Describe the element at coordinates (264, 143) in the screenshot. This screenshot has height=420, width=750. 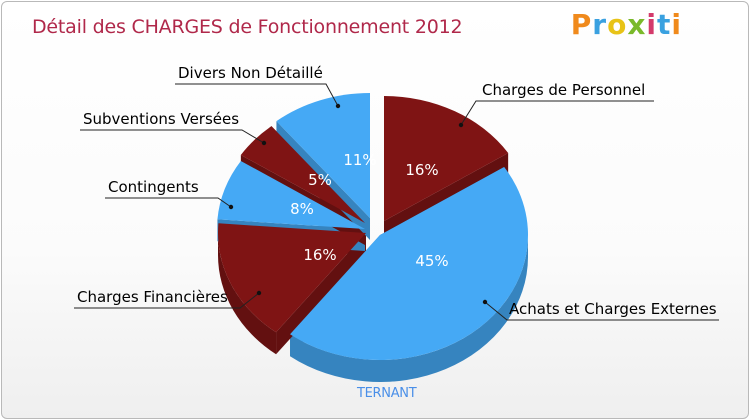
I see `leader-dot-subventions-versees` at that location.